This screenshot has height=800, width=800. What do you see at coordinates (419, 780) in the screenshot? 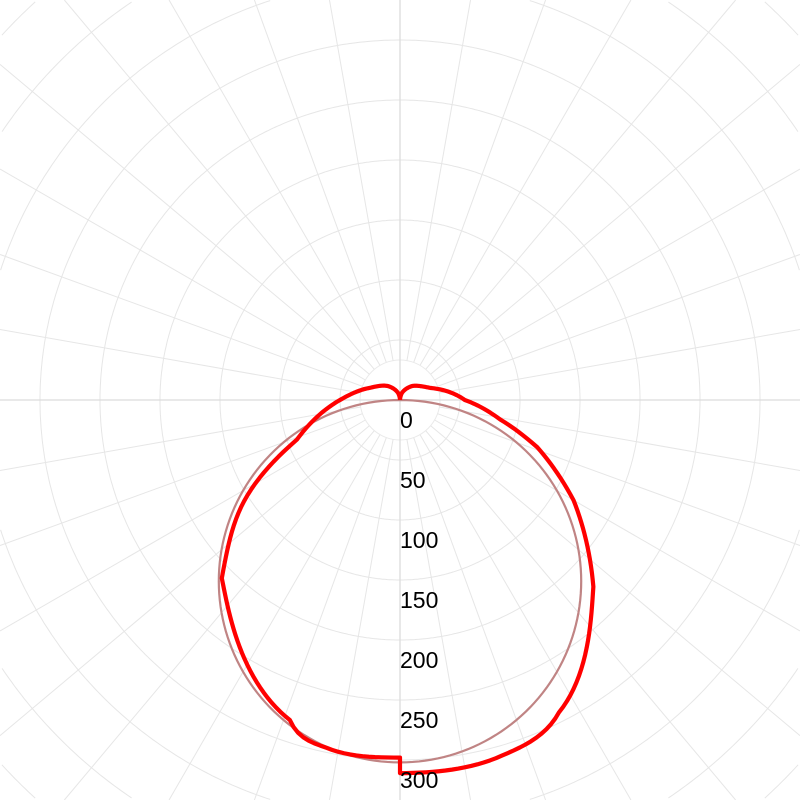
I see `tick-label-300: 300` at bounding box center [419, 780].